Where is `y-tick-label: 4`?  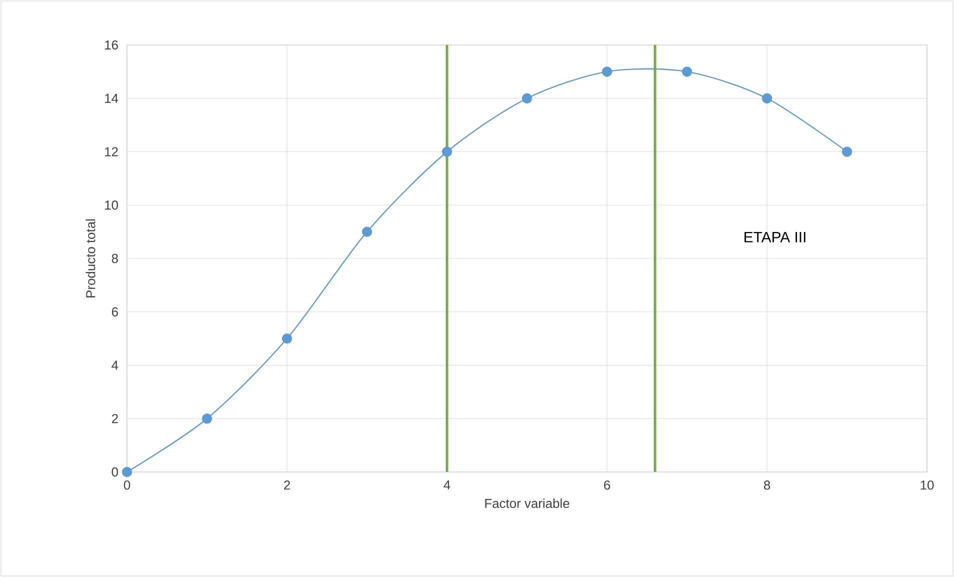 y-tick-label: 4 is located at coordinates (115, 365).